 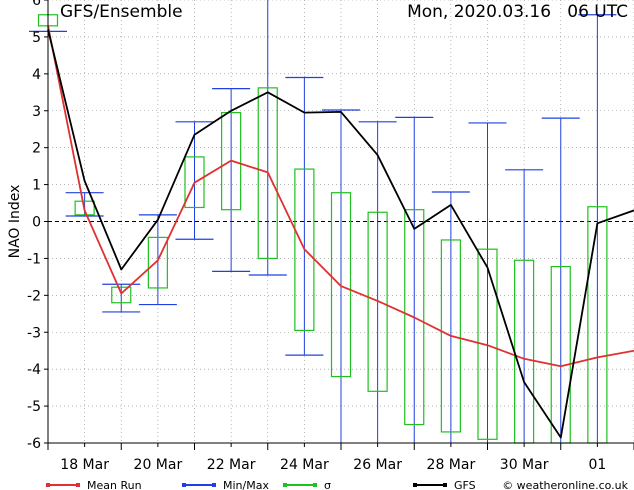 What do you see at coordinates (377, 465) in the screenshot?
I see `x-tick-label: 26 Mar` at bounding box center [377, 465].